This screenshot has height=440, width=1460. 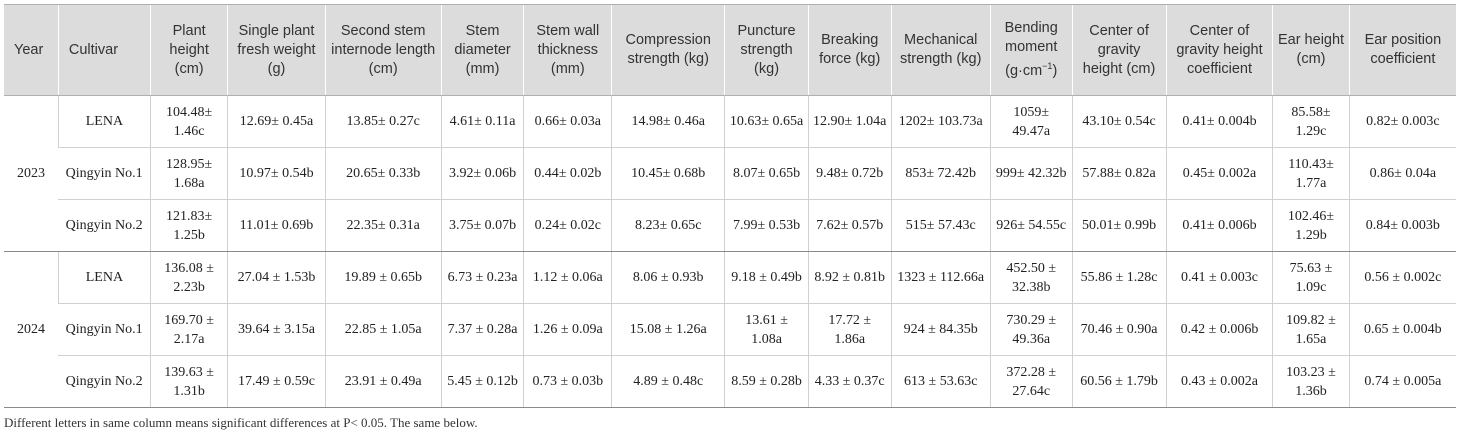 I want to click on value-cell: 104.48± 1.46c, so click(x=188, y=121).